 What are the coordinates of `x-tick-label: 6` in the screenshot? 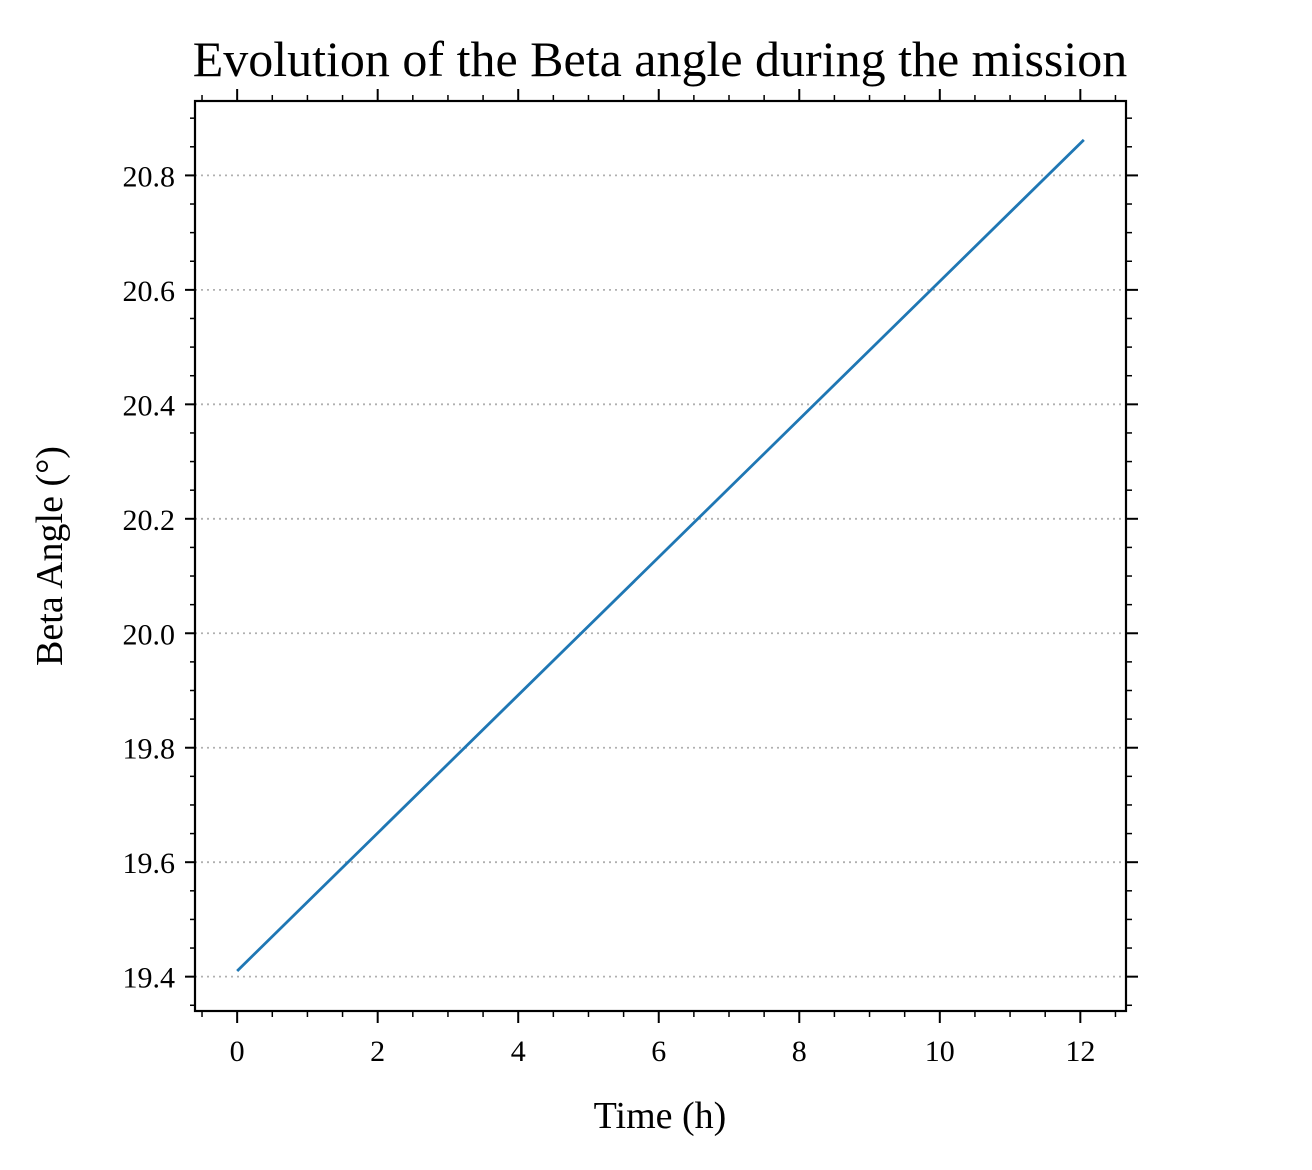 It's located at (658, 1051).